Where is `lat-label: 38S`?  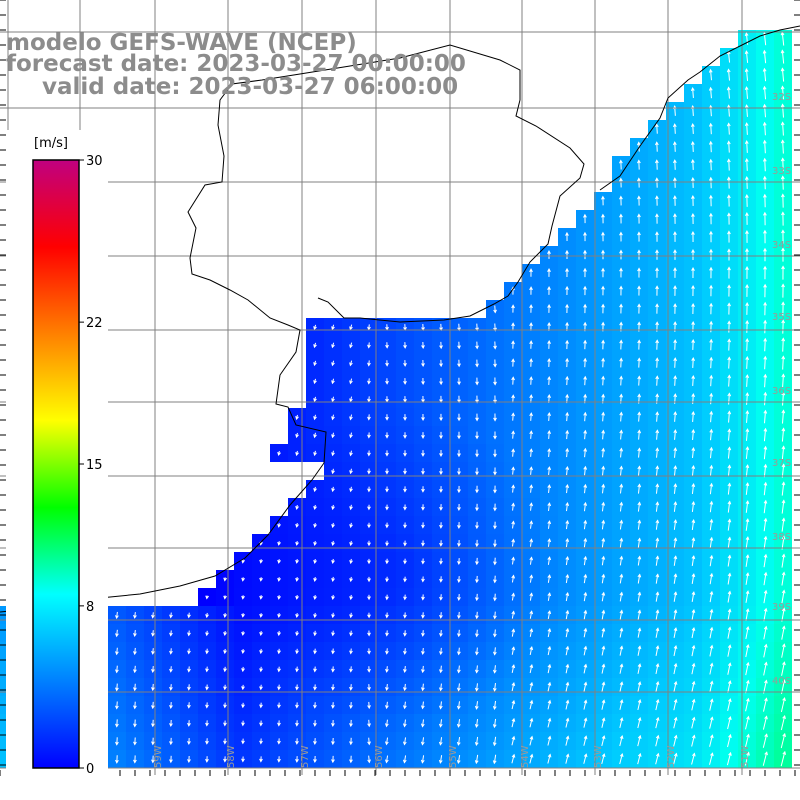 lat-label: 38S is located at coordinates (781, 537).